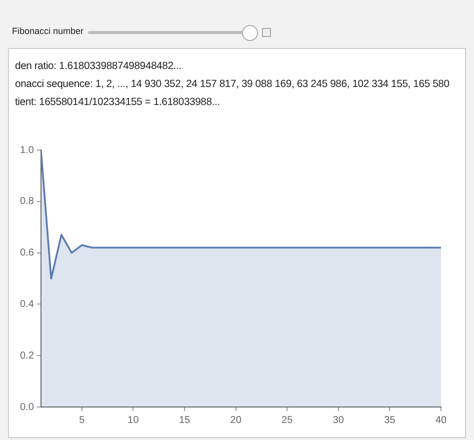  I want to click on x-tick-label: 40, so click(441, 420).